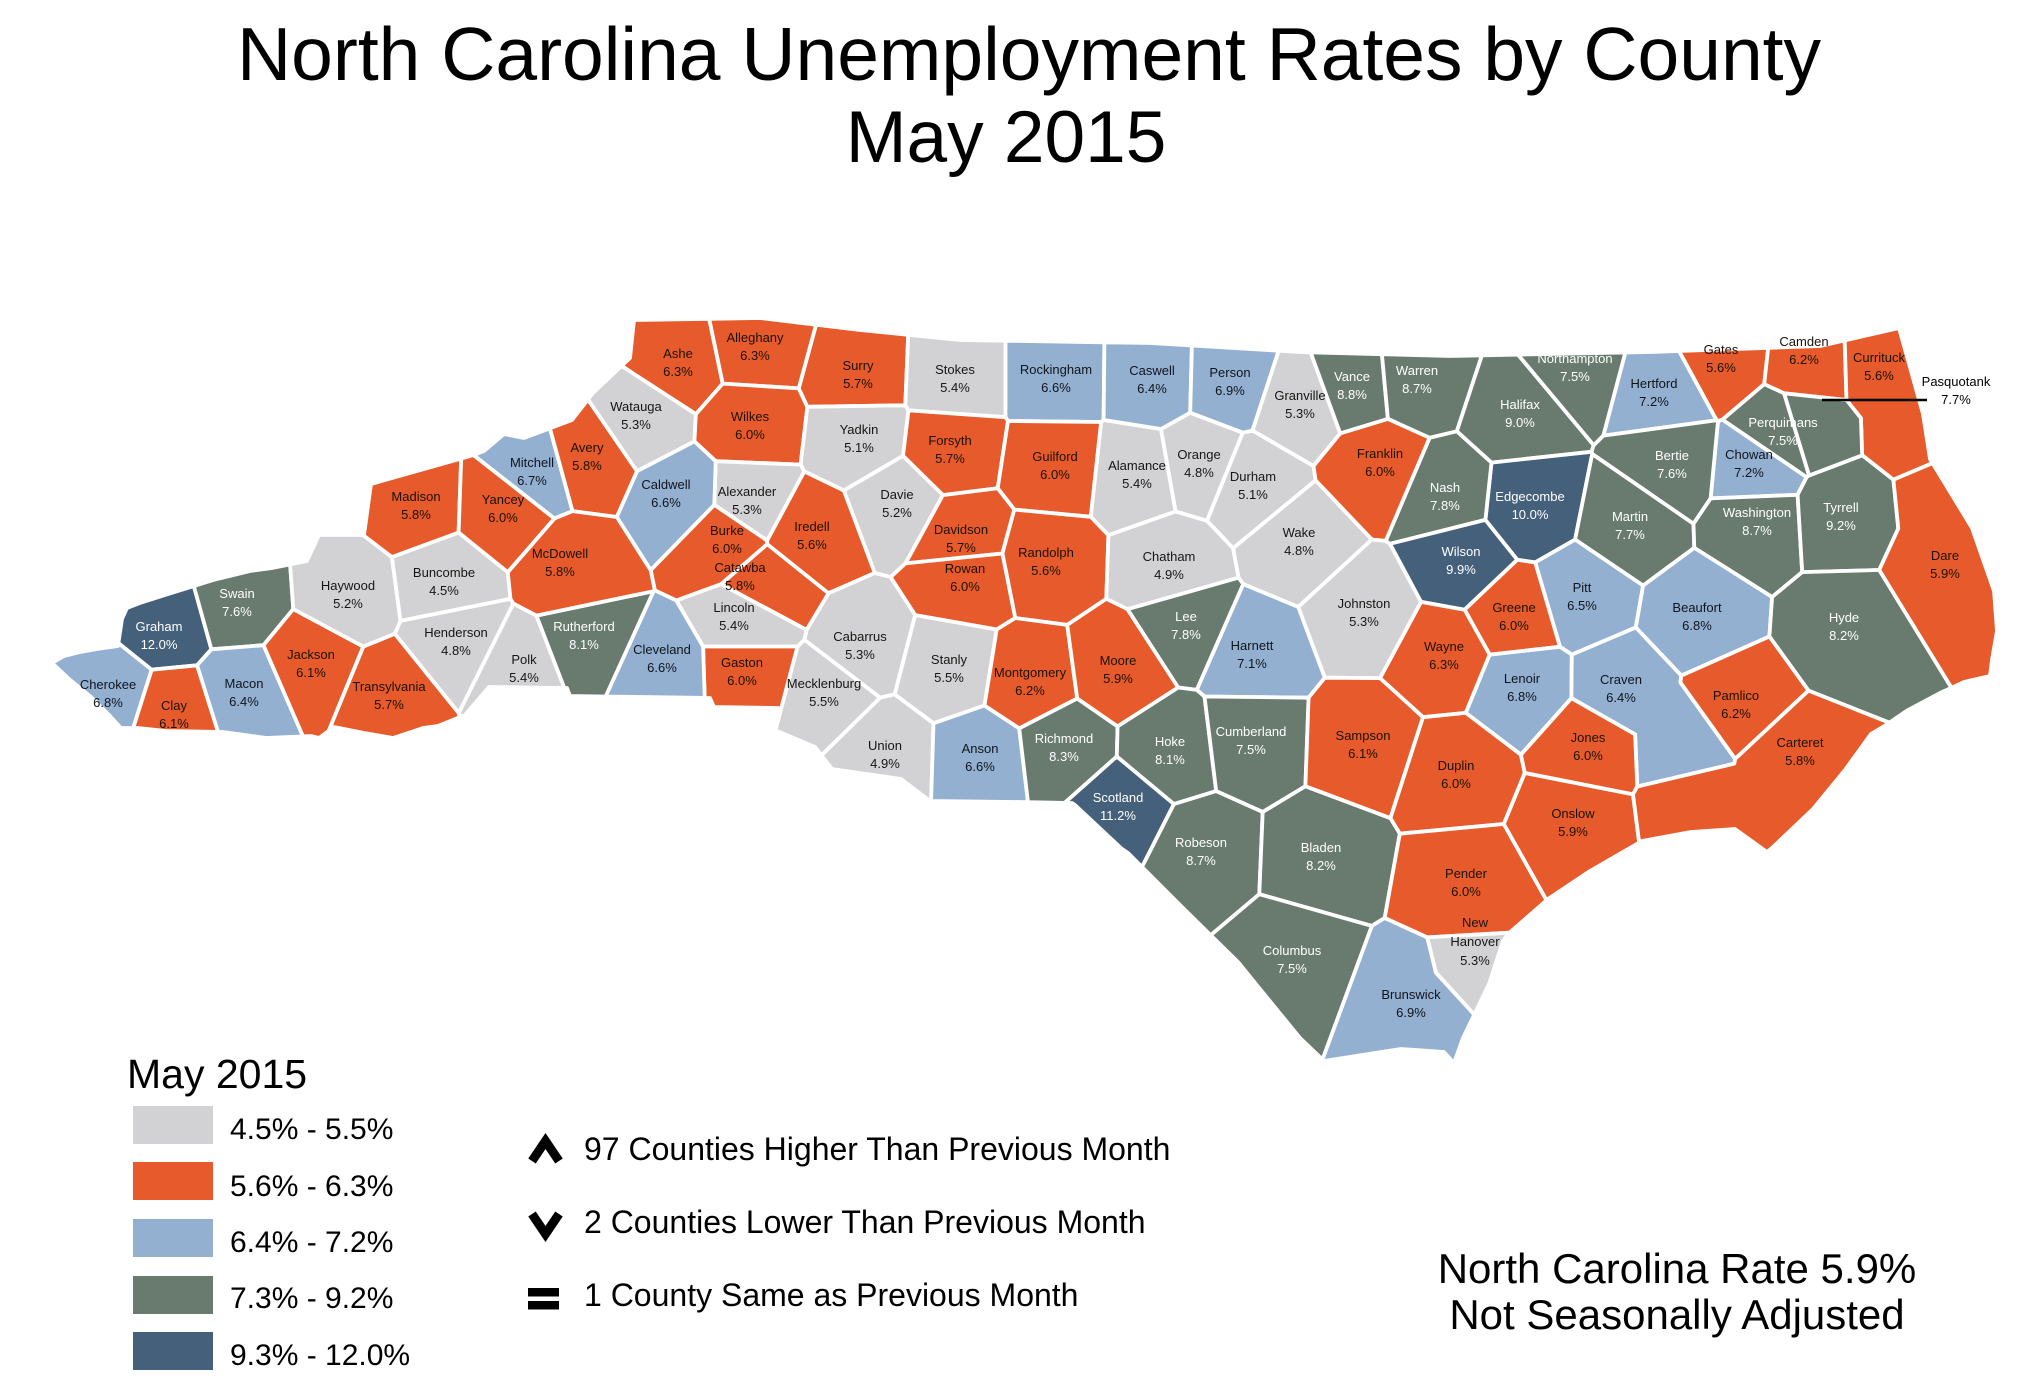  Describe the element at coordinates (1363, 735) in the screenshot. I see `svg-text: Sampson` at that location.